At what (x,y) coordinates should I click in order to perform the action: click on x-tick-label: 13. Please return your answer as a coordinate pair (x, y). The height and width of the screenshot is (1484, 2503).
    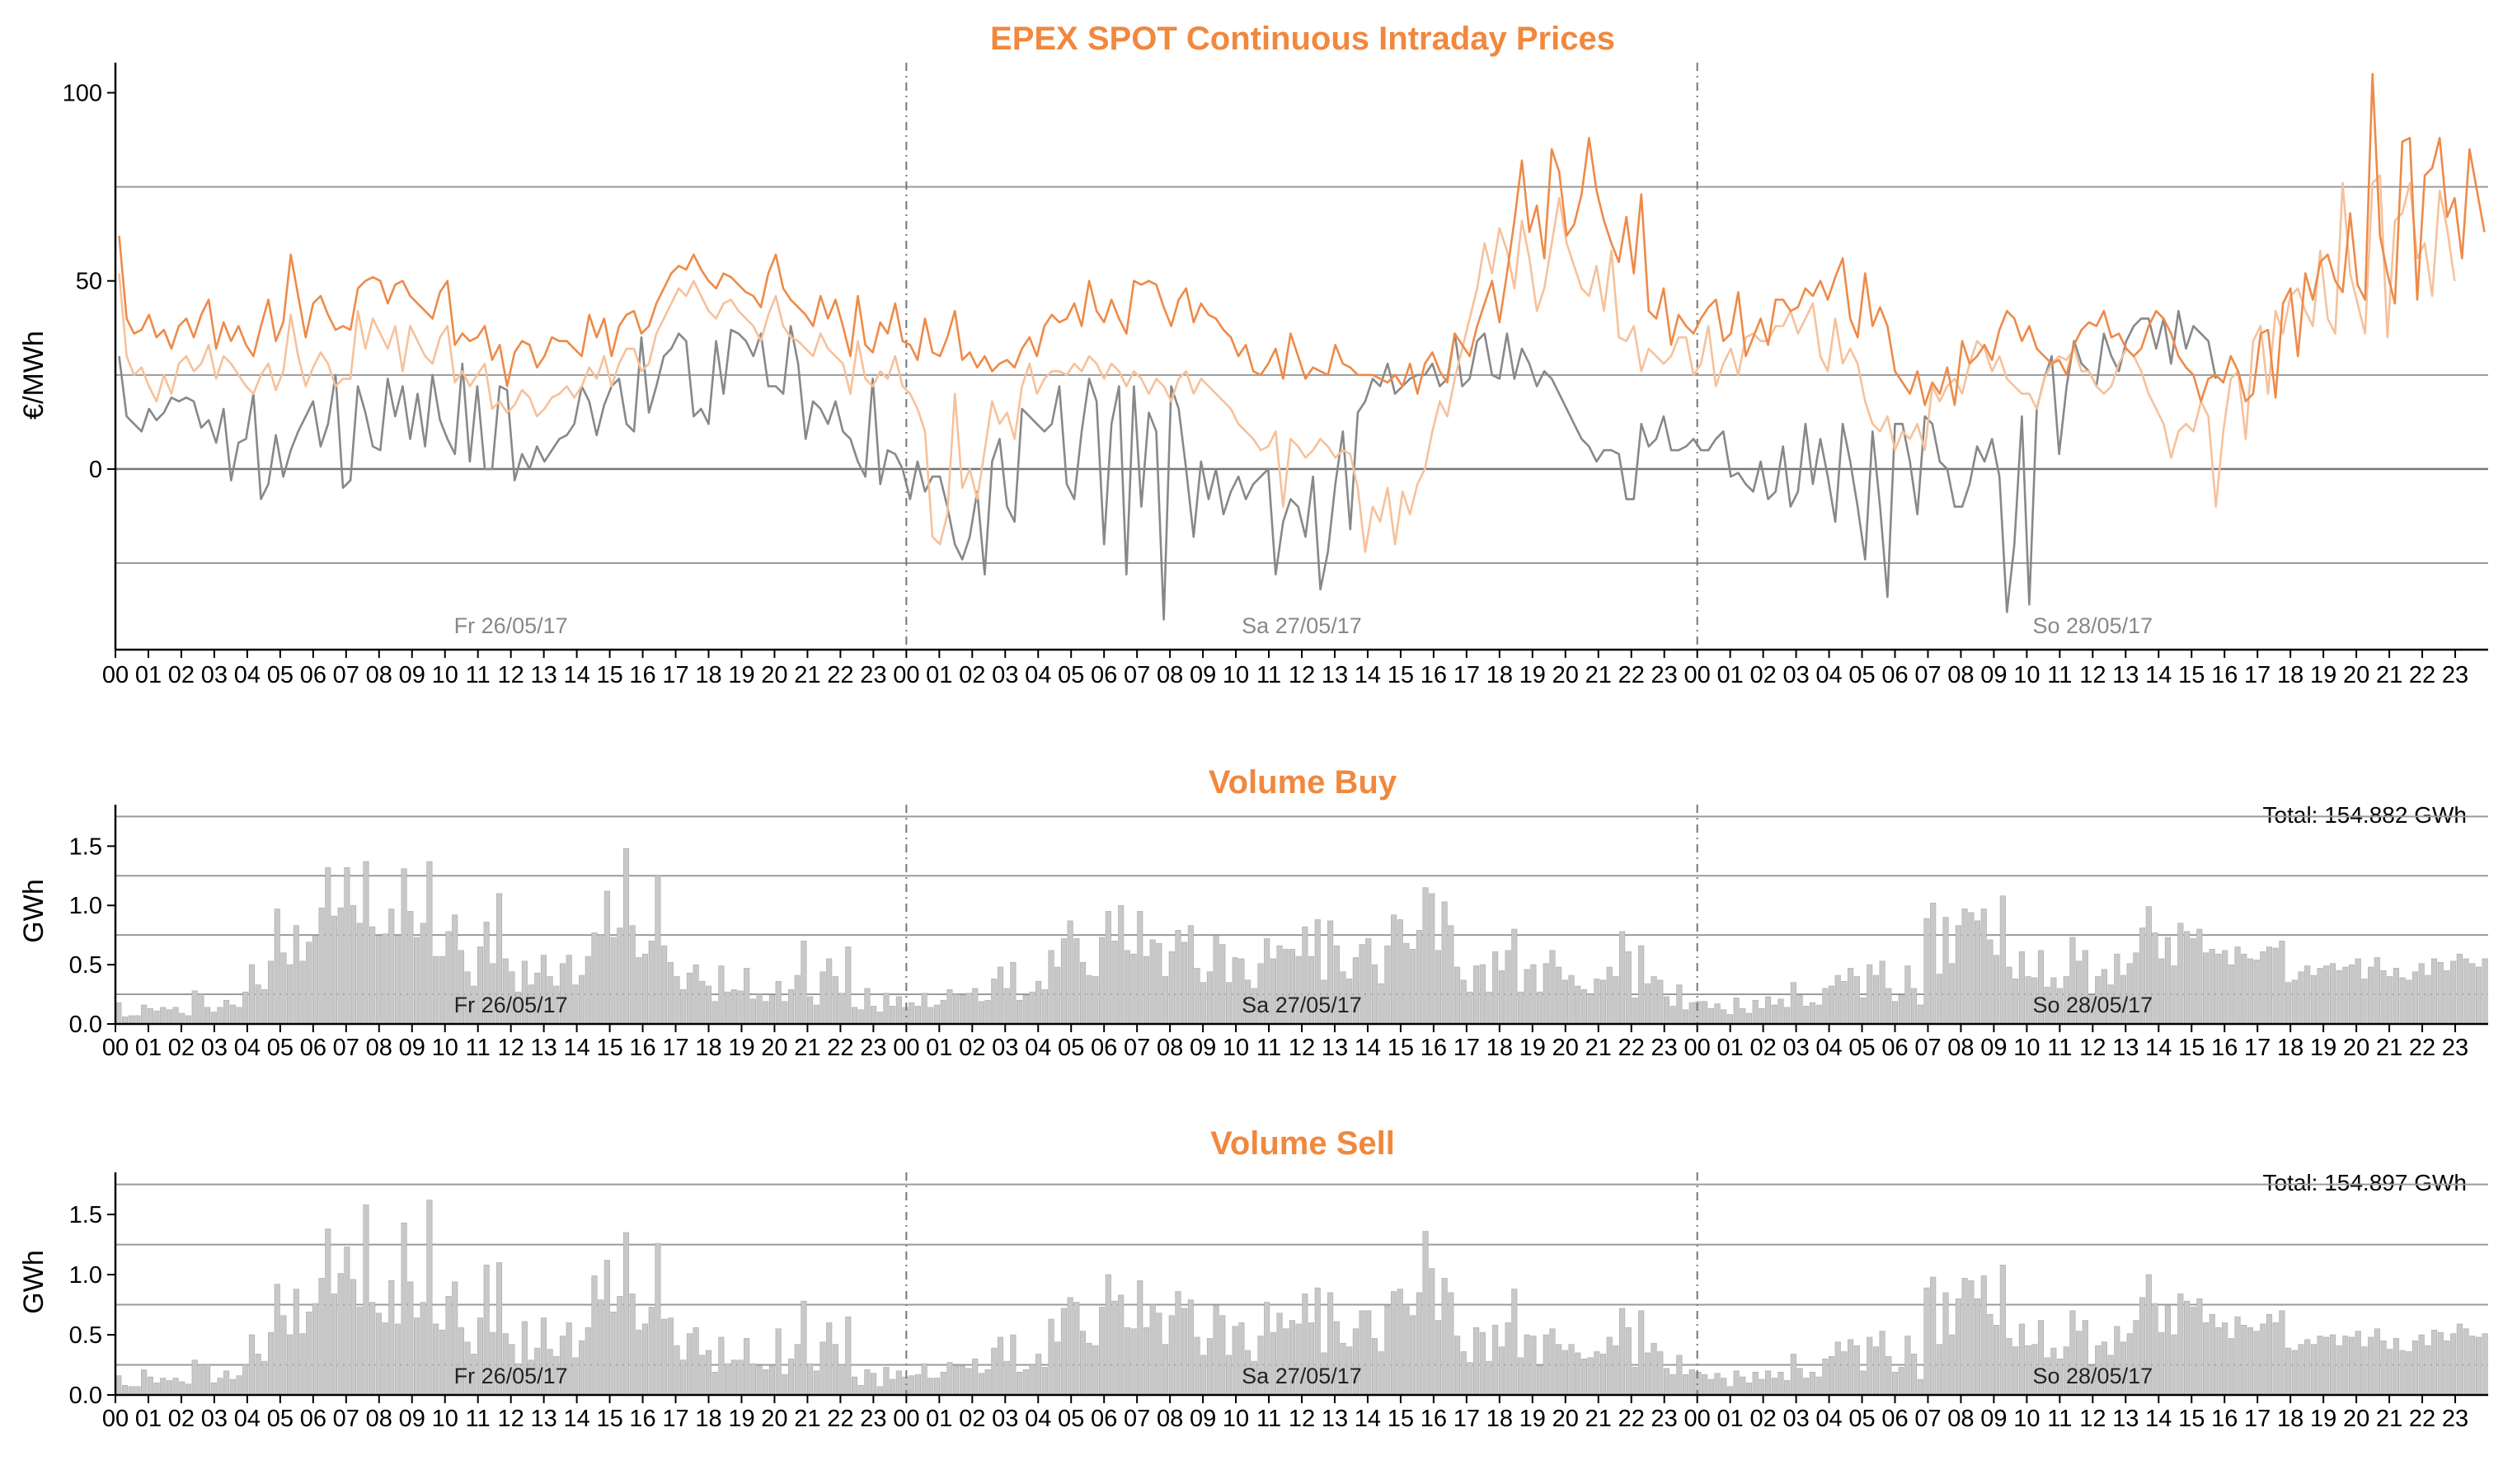
    Looking at the image, I should click on (2125, 675).